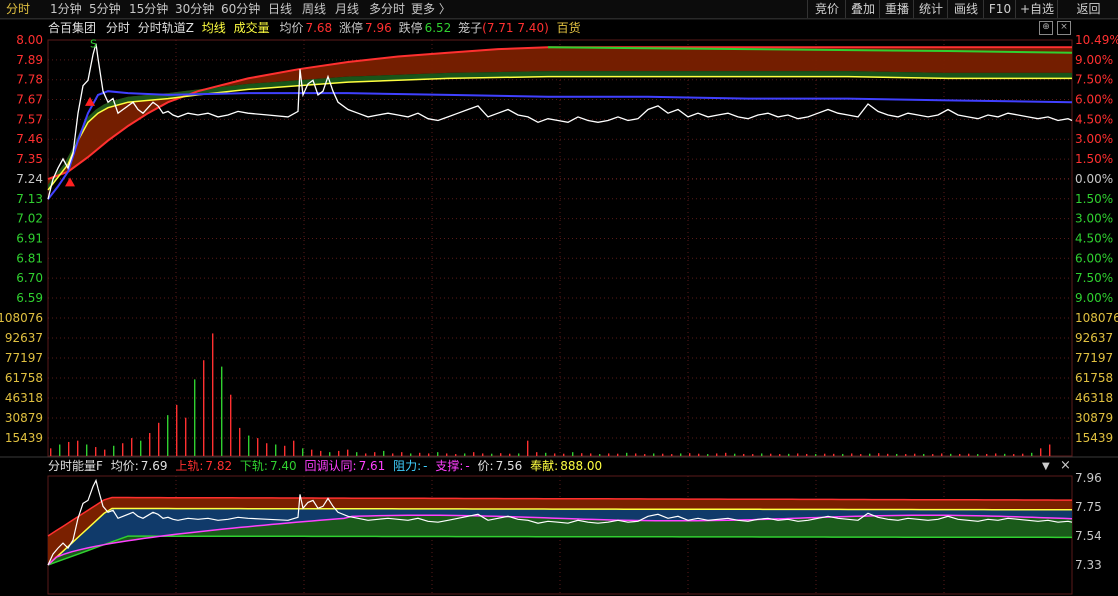 Image resolution: width=1118 pixels, height=596 pixels. Describe the element at coordinates (431, 9) in the screenshot. I see `tab-more: 更多 〉` at that location.